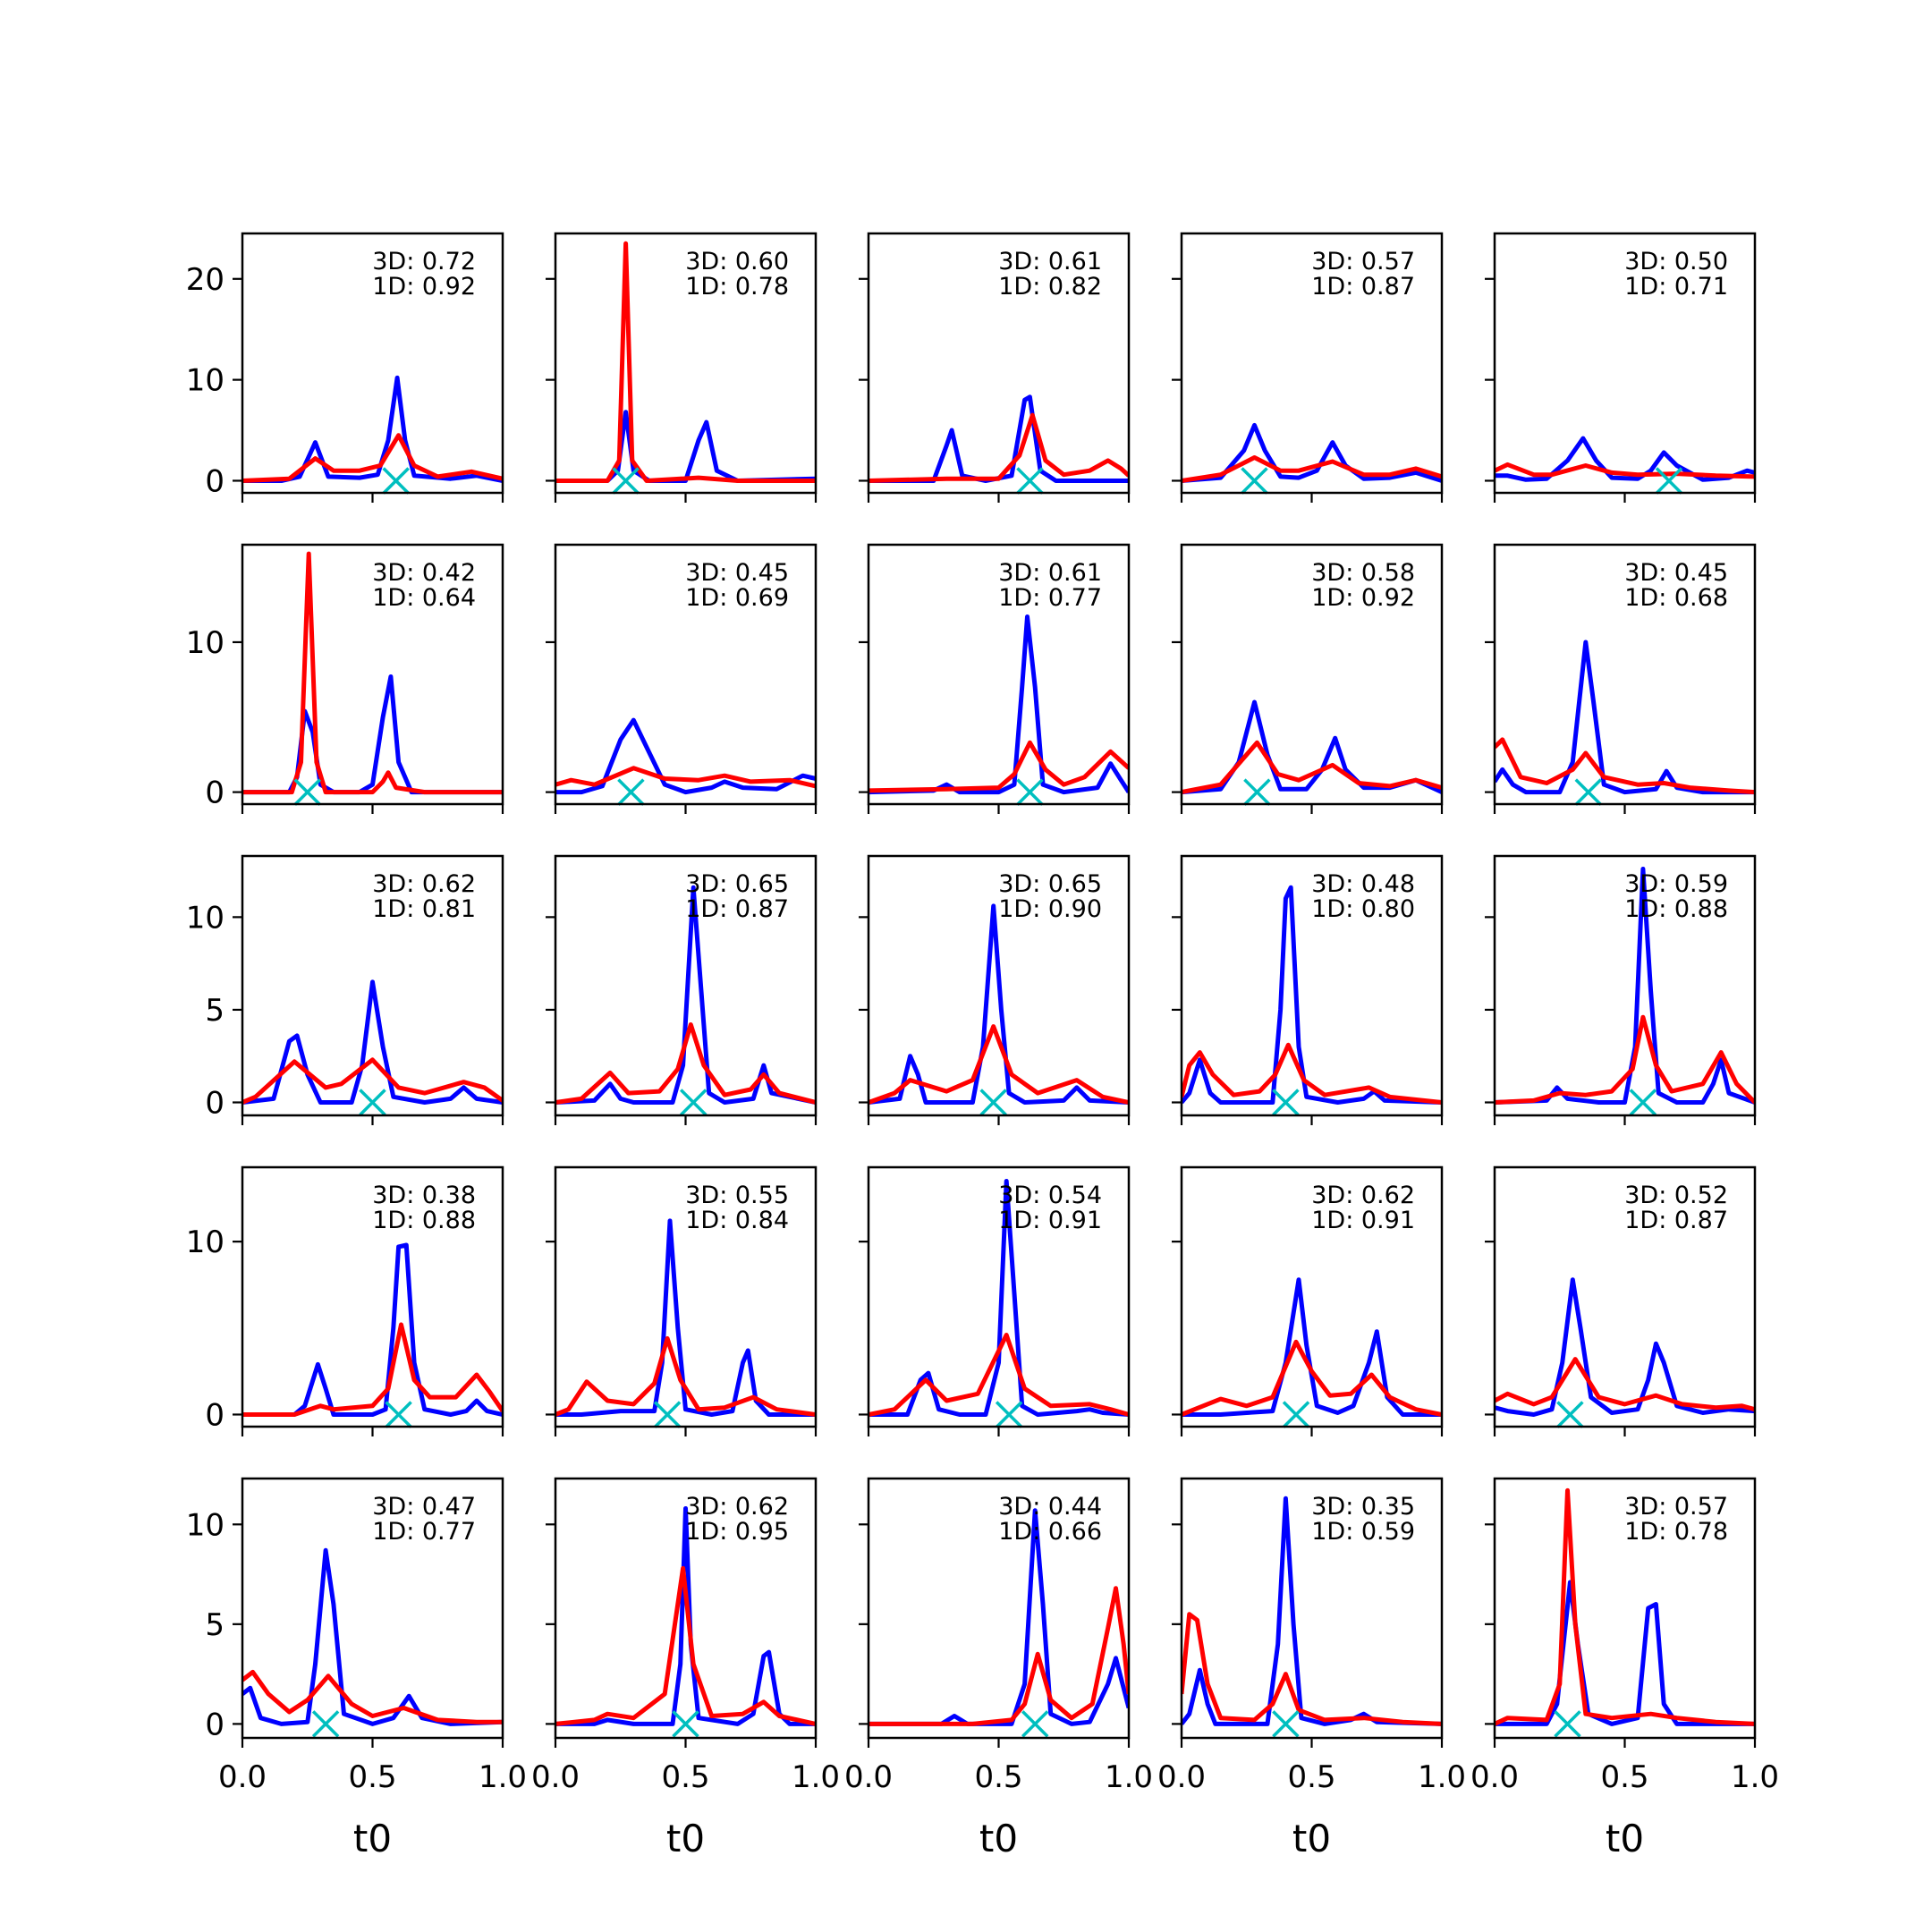  I want to click on score-annotation: 3D: 0.62, so click(737, 1507).